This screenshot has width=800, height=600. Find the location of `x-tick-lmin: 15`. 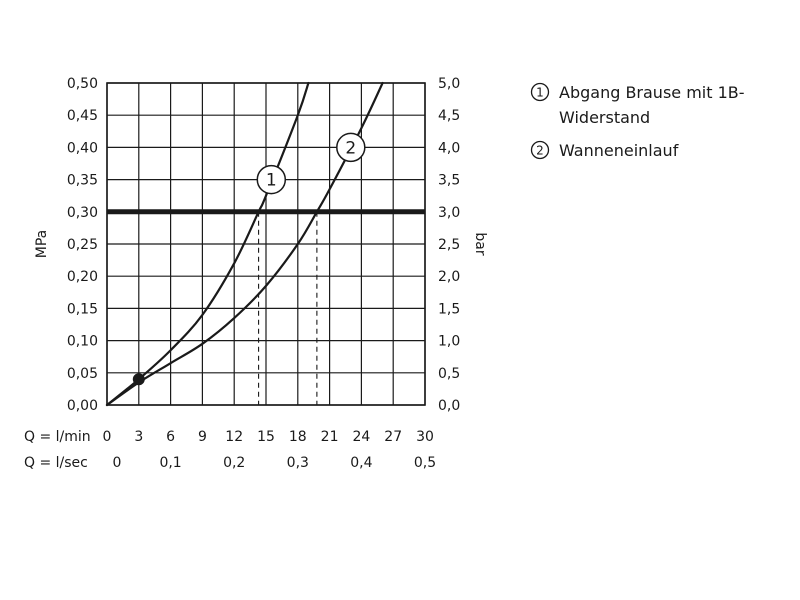

x-tick-lmin: 15 is located at coordinates (266, 437).